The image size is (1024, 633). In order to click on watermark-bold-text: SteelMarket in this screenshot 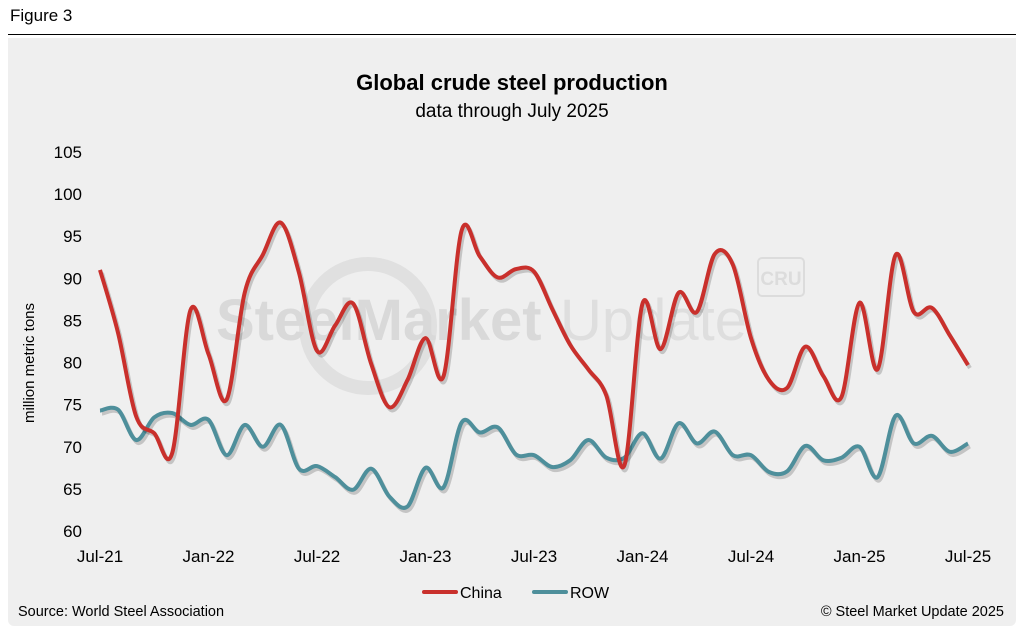, I will do `click(379, 320)`.